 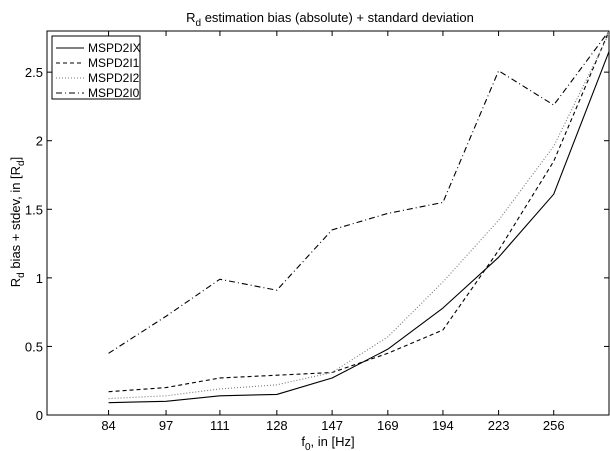 What do you see at coordinates (332, 425) in the screenshot?
I see `x-tick-label: 147` at bounding box center [332, 425].